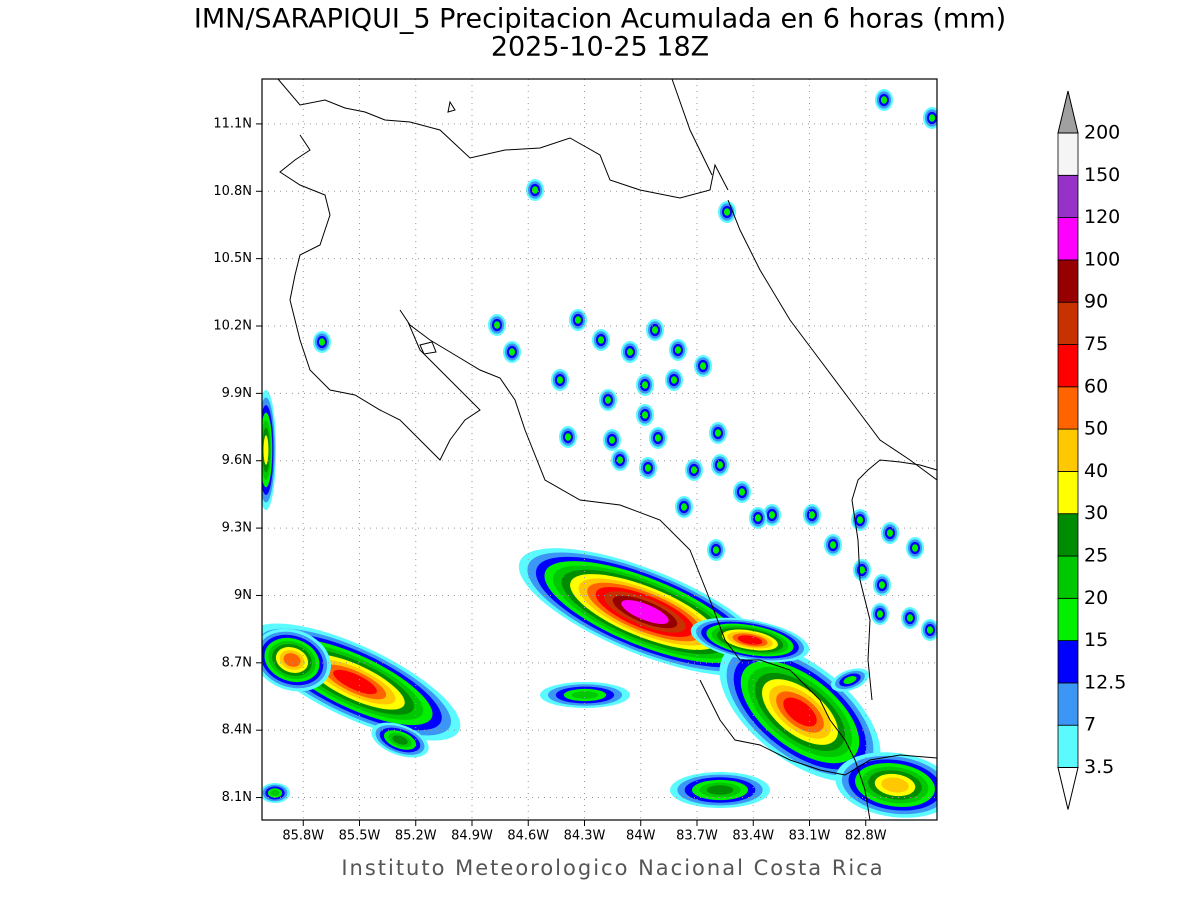  What do you see at coordinates (1102, 175) in the screenshot?
I see `colorbar-label: 150` at bounding box center [1102, 175].